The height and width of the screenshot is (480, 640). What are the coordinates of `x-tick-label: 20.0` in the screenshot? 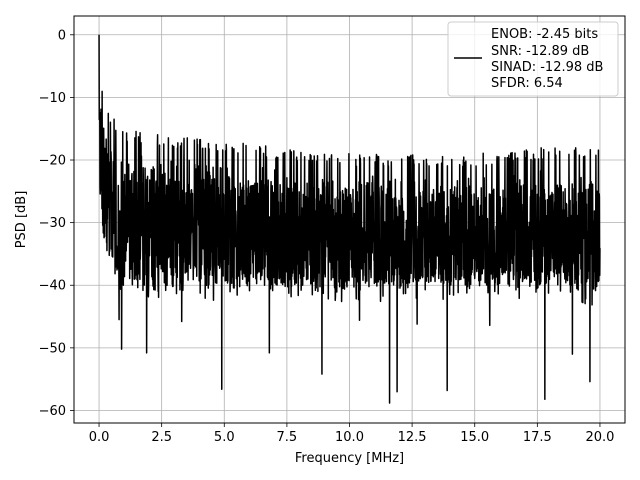 It's located at (599, 437).